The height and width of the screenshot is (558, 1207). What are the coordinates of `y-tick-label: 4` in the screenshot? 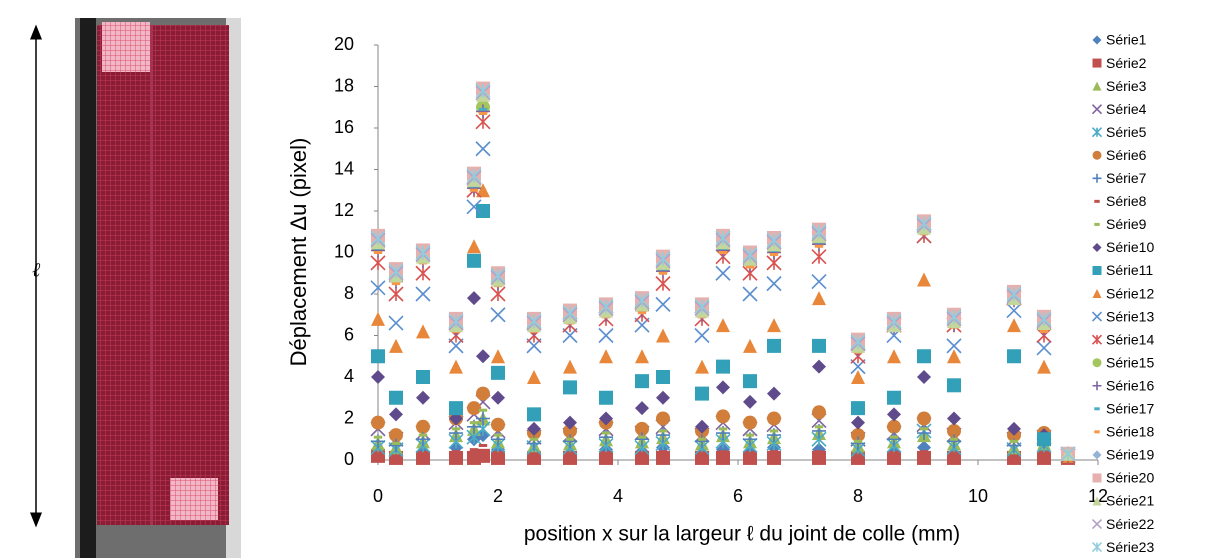 It's located at (349, 376).